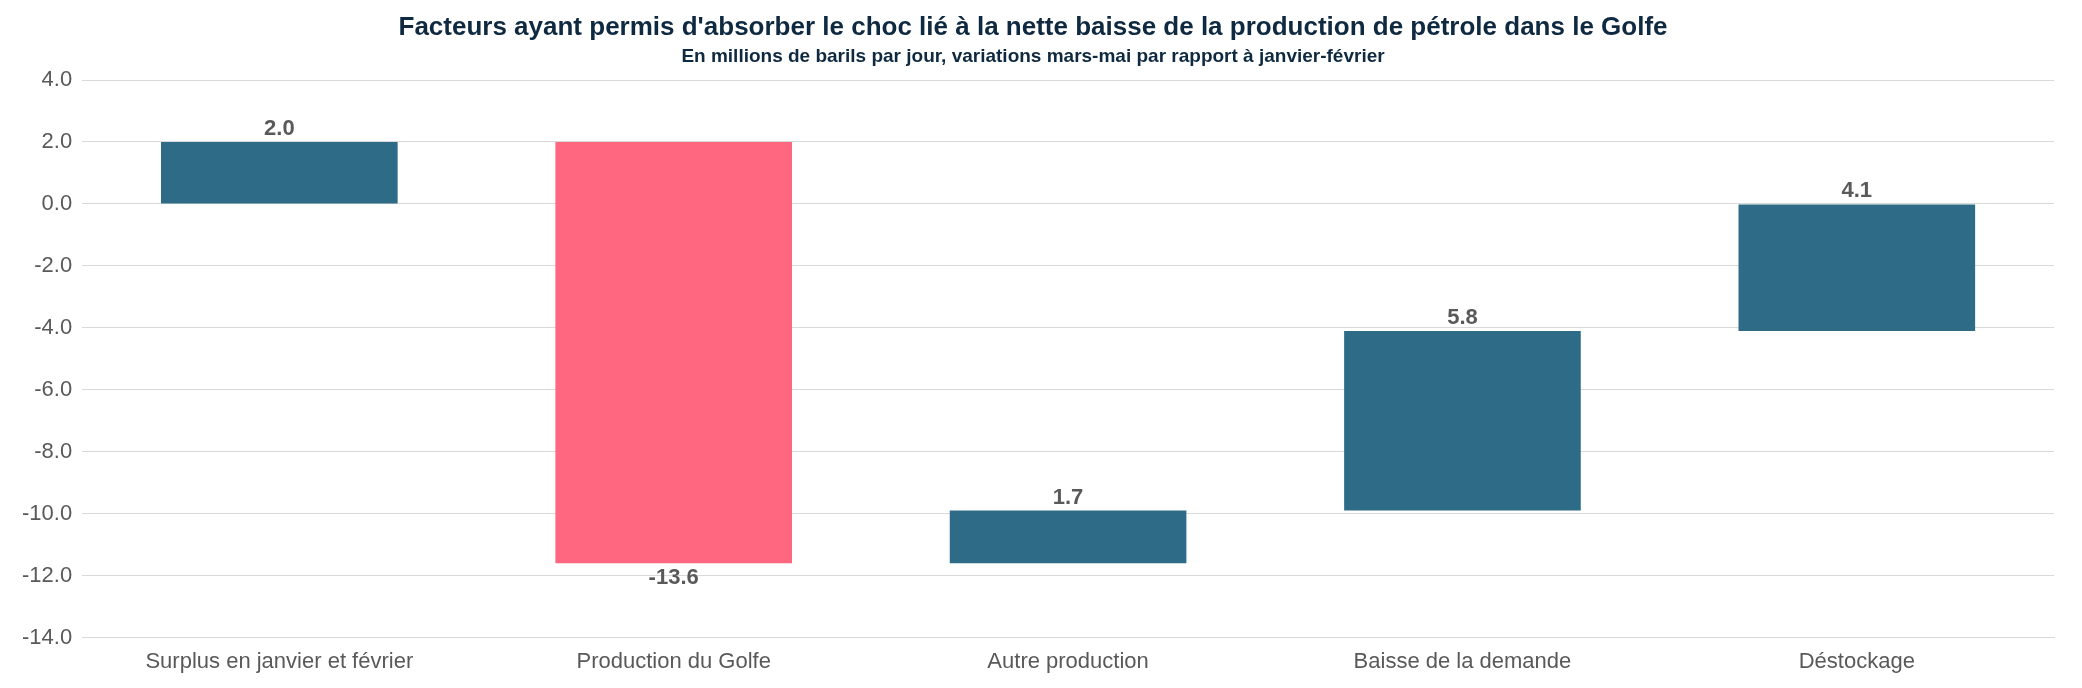 This screenshot has width=2082, height=688. Describe the element at coordinates (673, 660) in the screenshot. I see `x-tick-label: Production du Golfe` at that location.